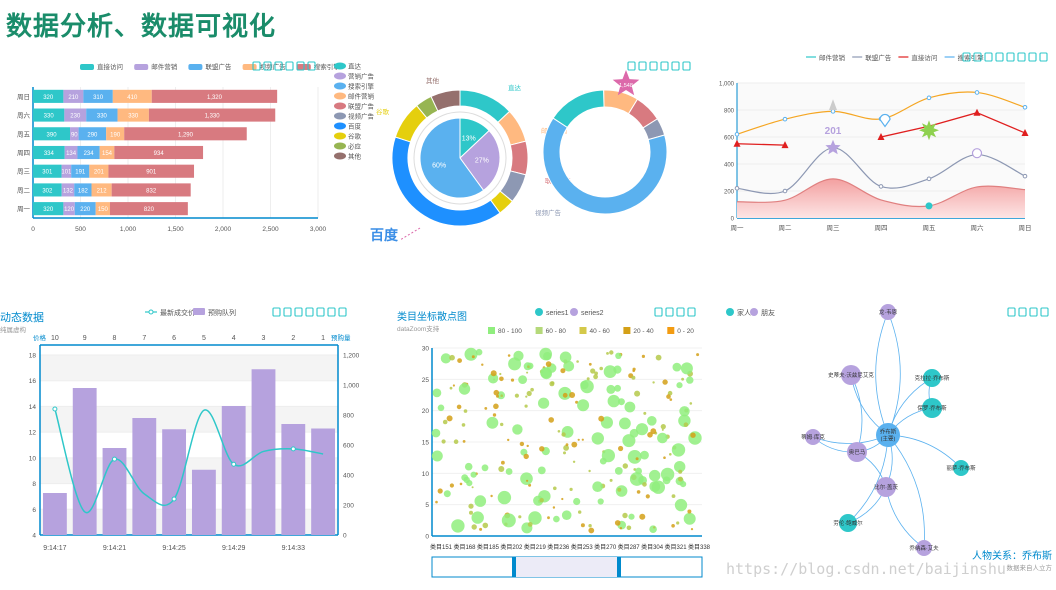 The width and height of the screenshot is (1056, 590). I want to click on outer-ring-slice, so click(519, 158).